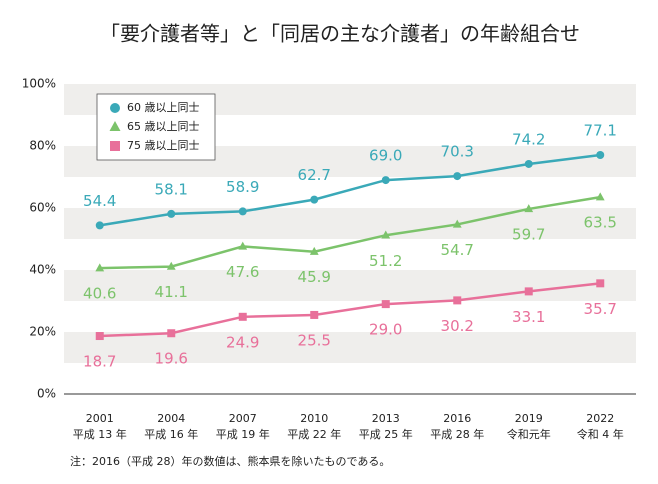 Image resolution: width=658 pixels, height=484 pixels. I want to click on data-label: 30.2, so click(457, 326).